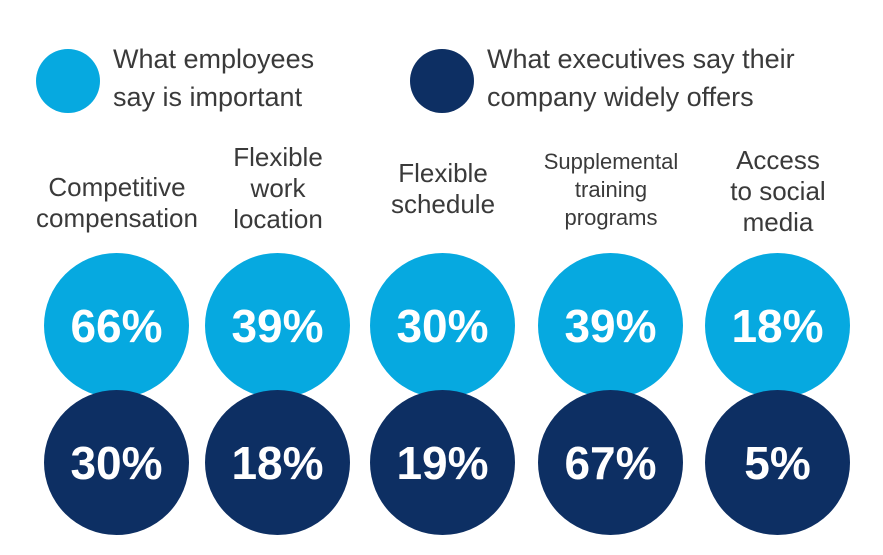 The image size is (883, 555). What do you see at coordinates (442, 81) in the screenshot?
I see `legend-swatch-executives` at bounding box center [442, 81].